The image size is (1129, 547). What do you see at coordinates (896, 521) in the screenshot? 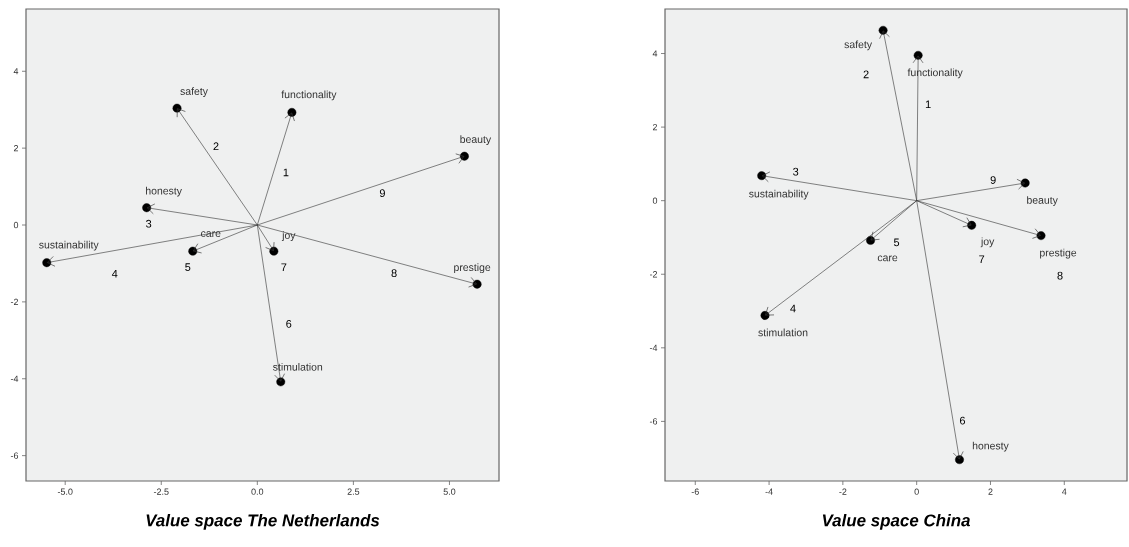
I see `text: Value space China` at bounding box center [896, 521].